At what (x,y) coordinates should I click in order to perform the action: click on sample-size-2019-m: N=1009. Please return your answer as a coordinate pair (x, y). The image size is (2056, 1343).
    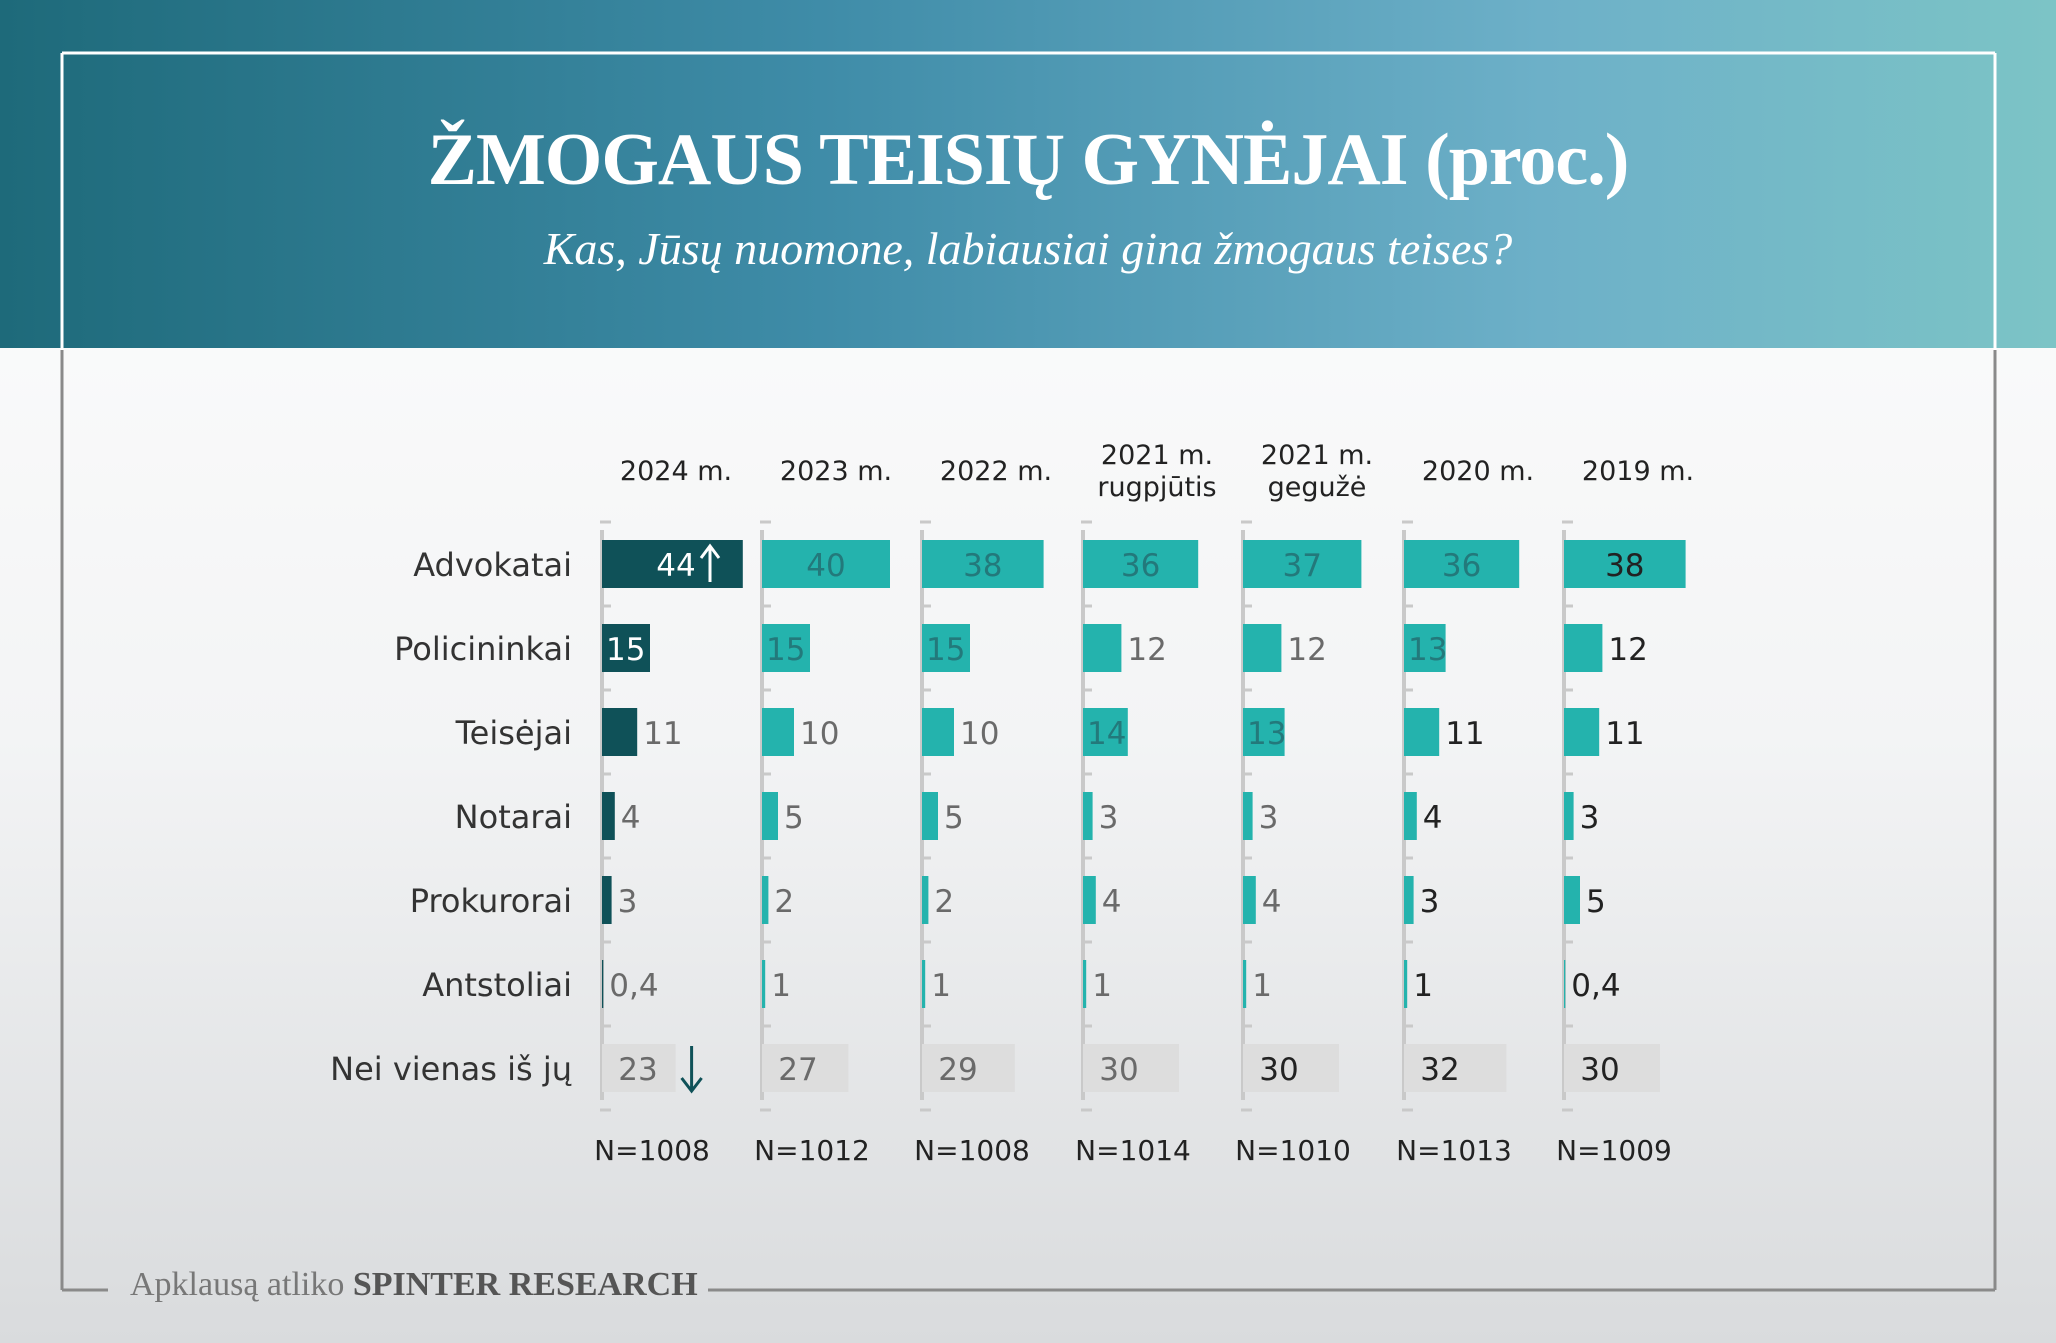
    Looking at the image, I should click on (1614, 1150).